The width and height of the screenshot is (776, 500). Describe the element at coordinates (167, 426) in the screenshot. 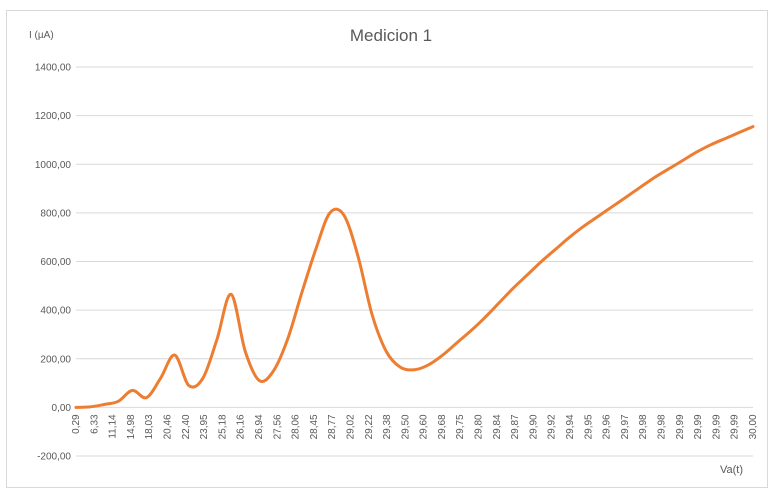

I see `x-tick-label: 20,46` at that location.